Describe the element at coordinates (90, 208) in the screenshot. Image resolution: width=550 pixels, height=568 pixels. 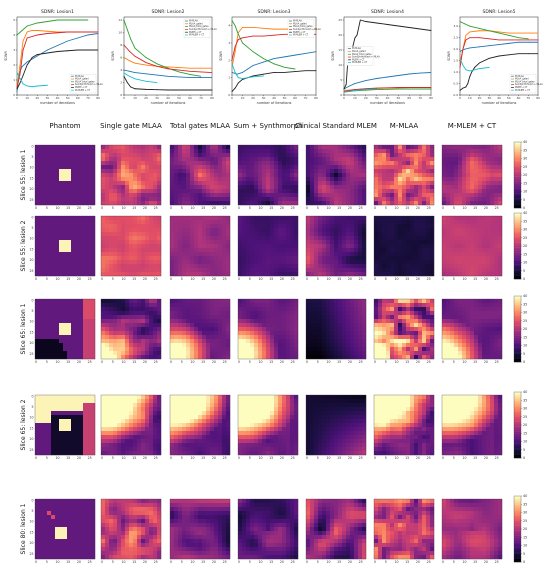
I see `map-x-tick: 25` at that location.